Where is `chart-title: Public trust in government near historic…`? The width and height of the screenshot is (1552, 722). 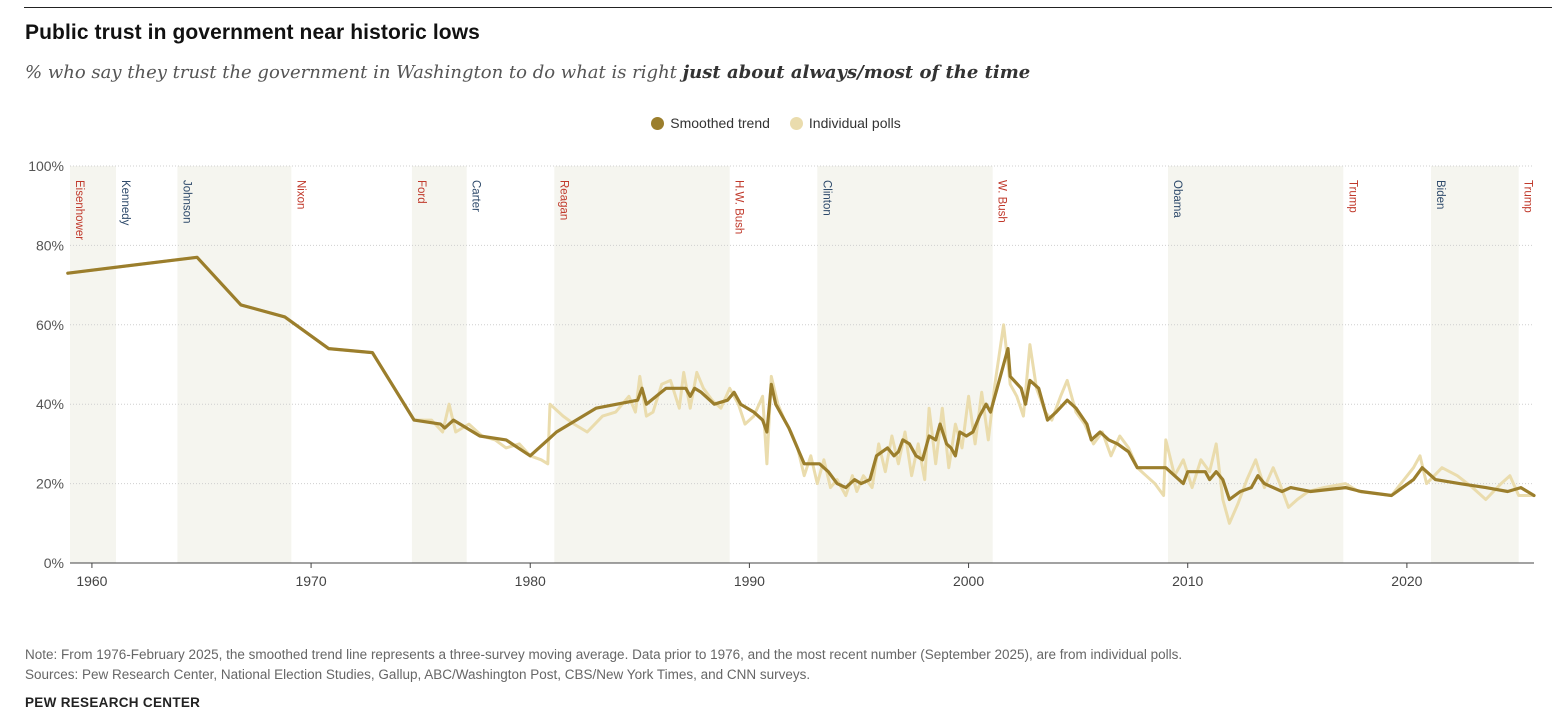 chart-title: Public trust in government near historic… is located at coordinates (252, 32).